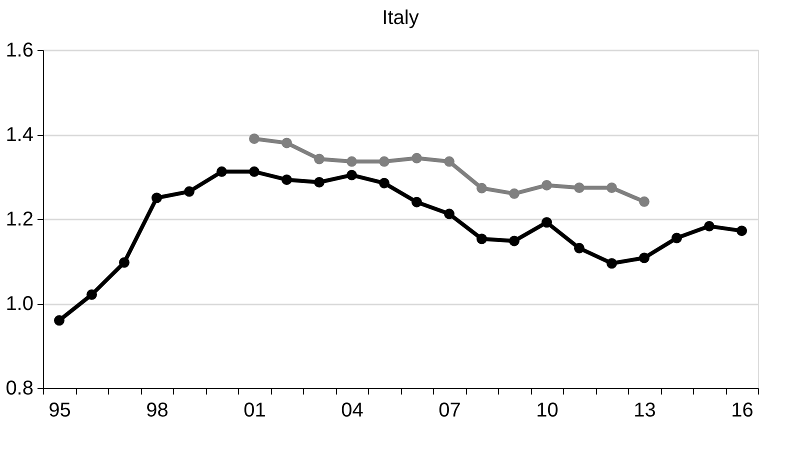  I want to click on x-tick-label: 13, so click(645, 411).